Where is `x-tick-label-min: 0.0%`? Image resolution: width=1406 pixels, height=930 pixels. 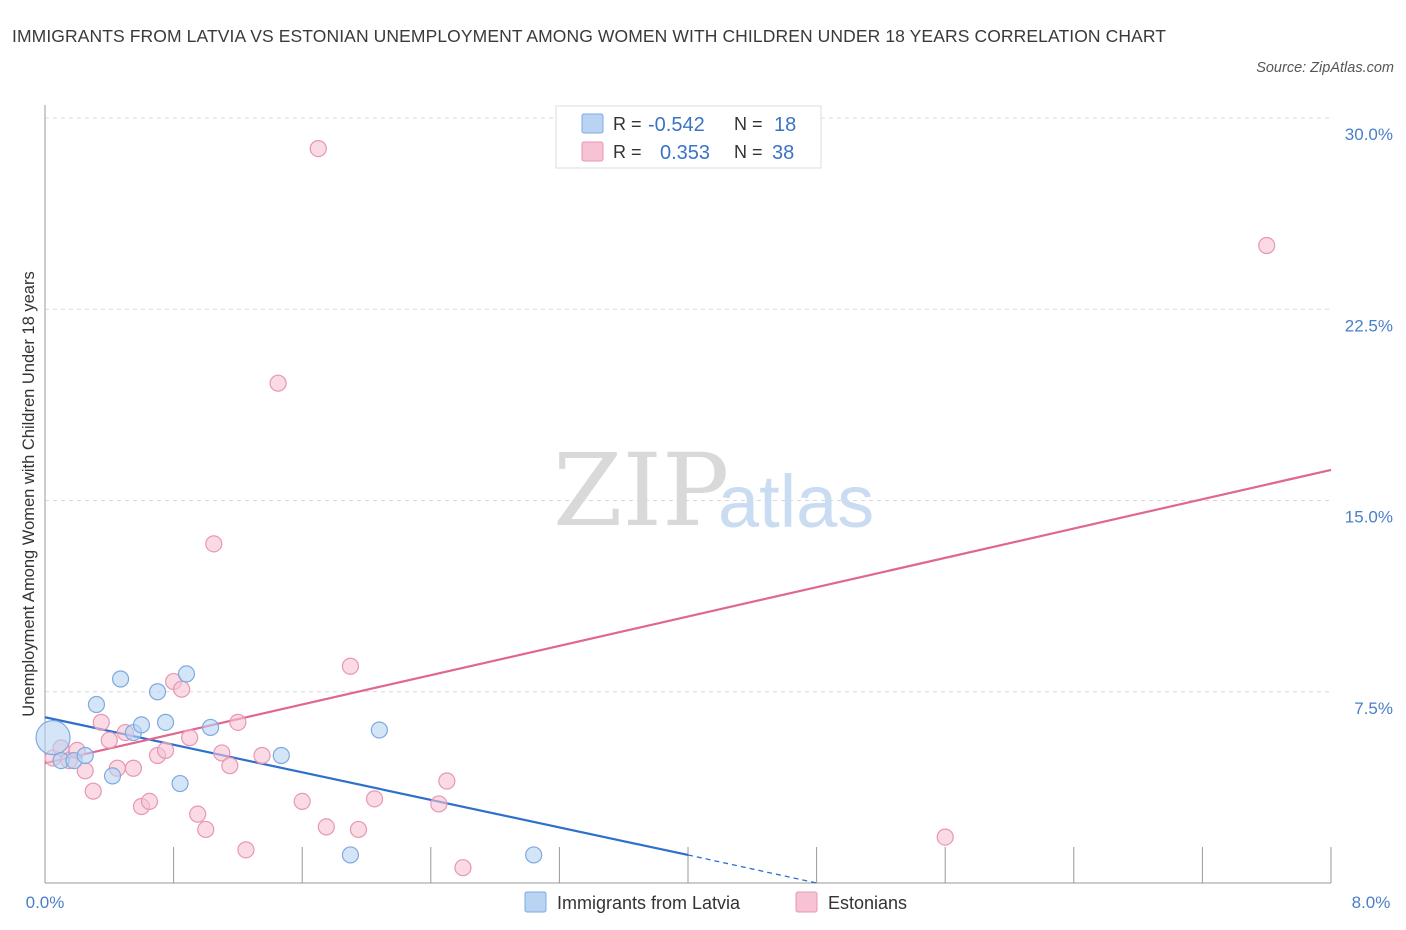 x-tick-label-min: 0.0% is located at coordinates (45, 902).